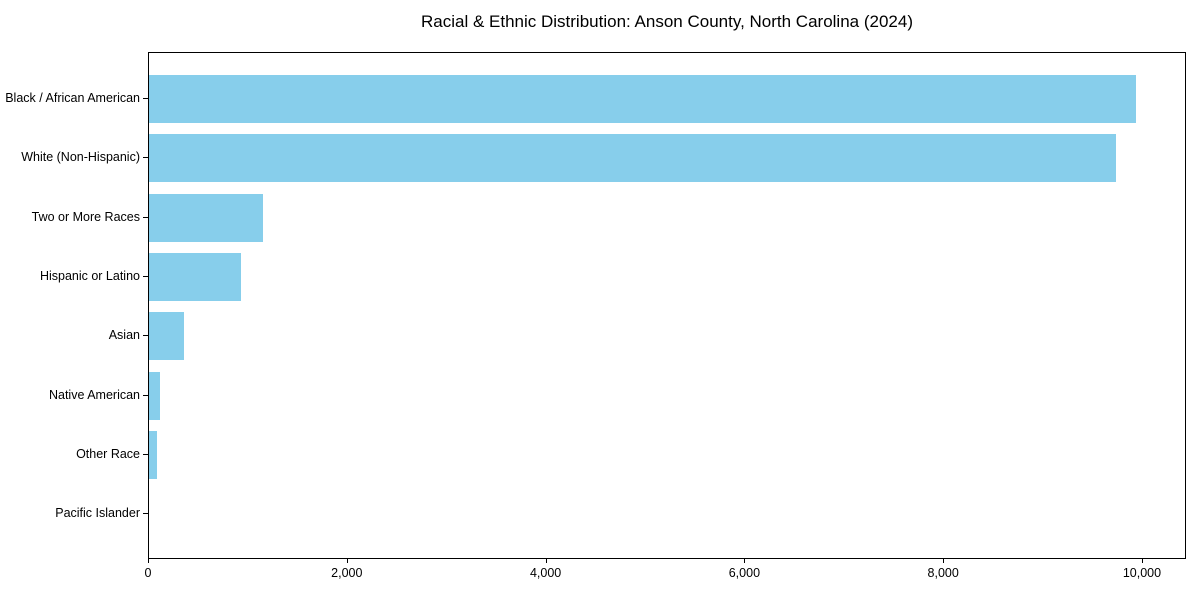  Describe the element at coordinates (744, 573) in the screenshot. I see `x-tick-label-6000: 6,000` at that location.